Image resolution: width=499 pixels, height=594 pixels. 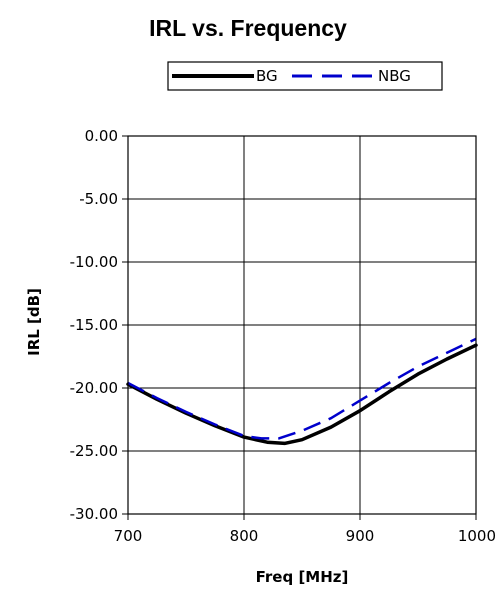 What do you see at coordinates (267, 76) in the screenshot?
I see `legend-label-bg: BG` at bounding box center [267, 76].